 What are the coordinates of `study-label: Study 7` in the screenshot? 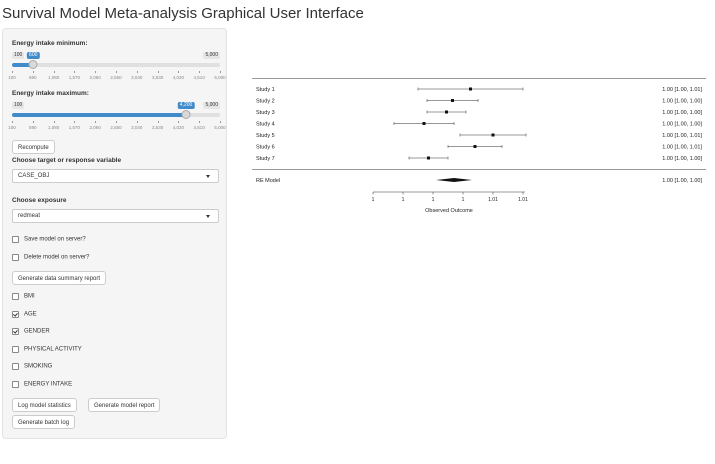 It's located at (265, 159).